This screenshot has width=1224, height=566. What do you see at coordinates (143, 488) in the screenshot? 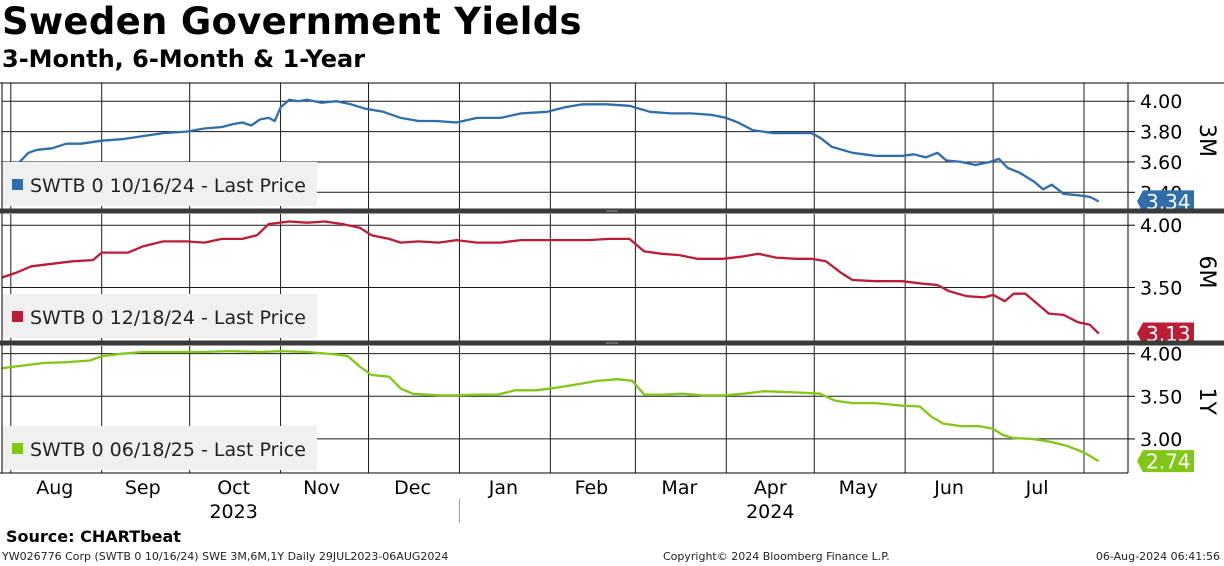
I see `x-tick-label: Sep` at bounding box center [143, 488].